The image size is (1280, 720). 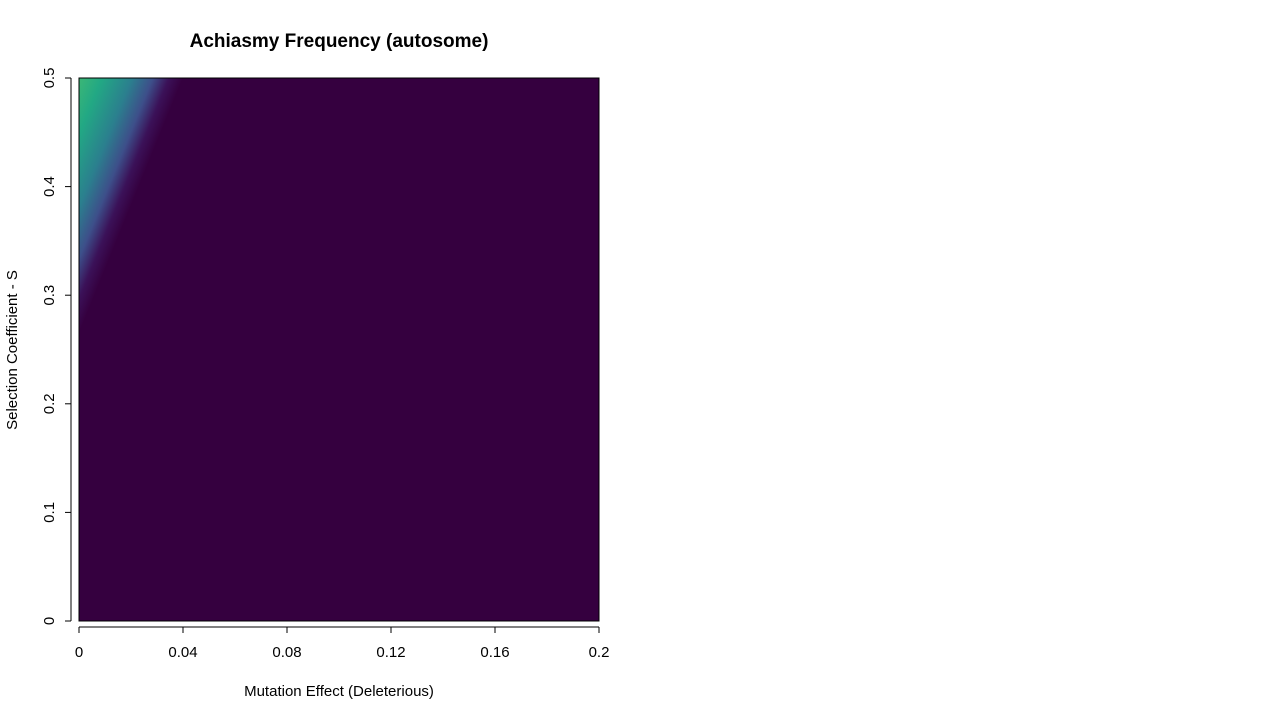 What do you see at coordinates (79, 652) in the screenshot?
I see `x-tick-label: 0` at bounding box center [79, 652].